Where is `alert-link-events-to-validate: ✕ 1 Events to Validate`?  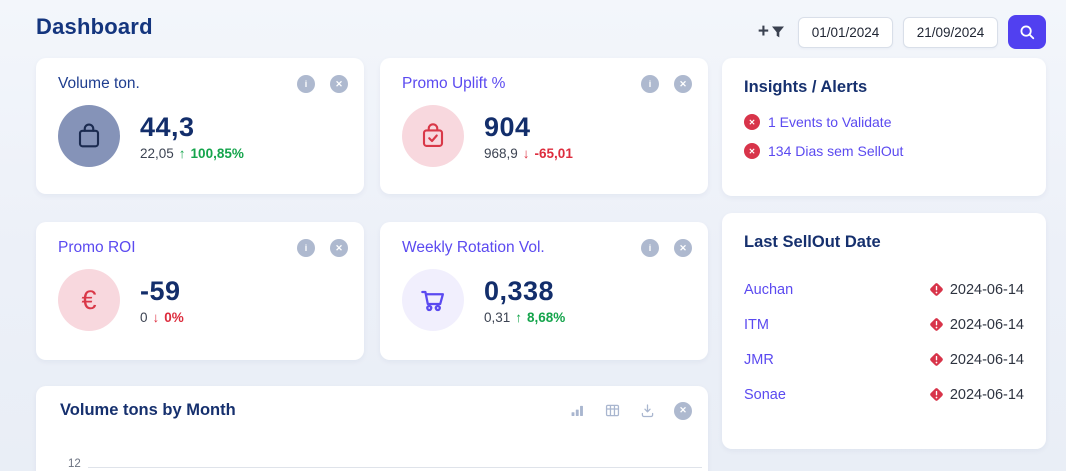 alert-link-events-to-validate: ✕ 1 Events to Validate is located at coordinates (884, 122).